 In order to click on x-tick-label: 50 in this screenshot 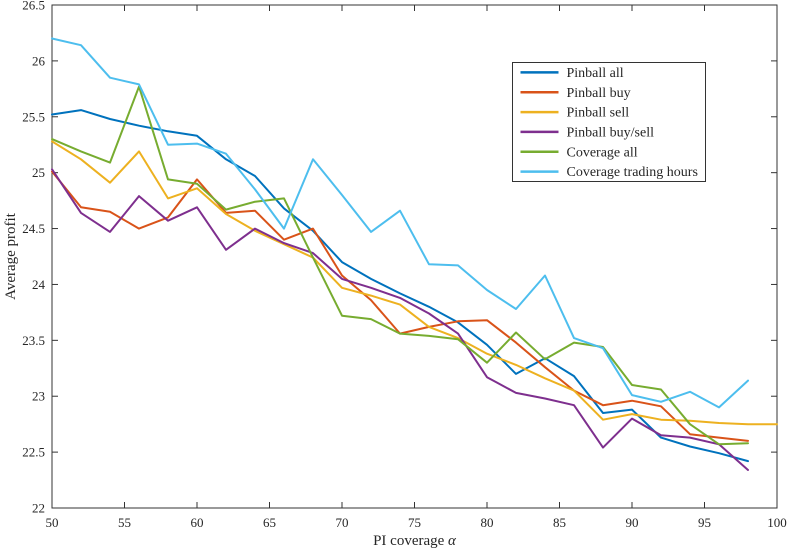, I will do `click(52, 522)`.